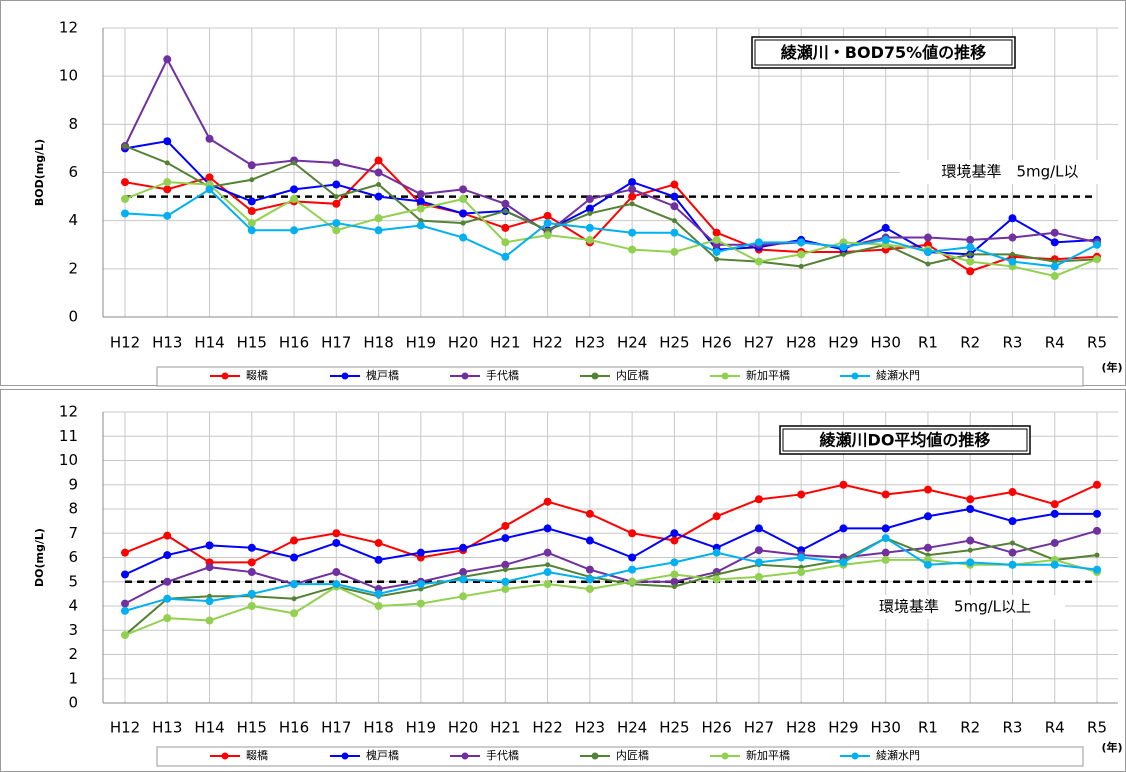 The image size is (1126, 772). I want to click on legend-label: 新加平橋, so click(768, 375).